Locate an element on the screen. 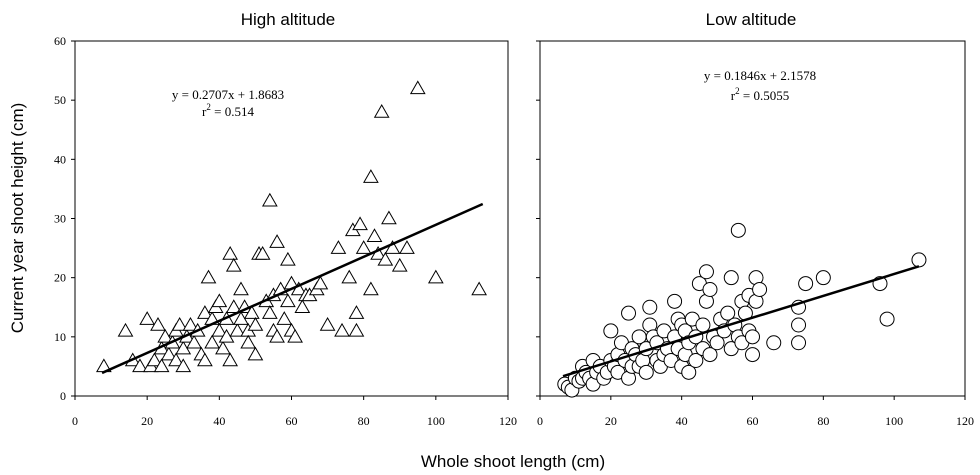  low-altitude-x-tick-label: 80 is located at coordinates (823, 421).